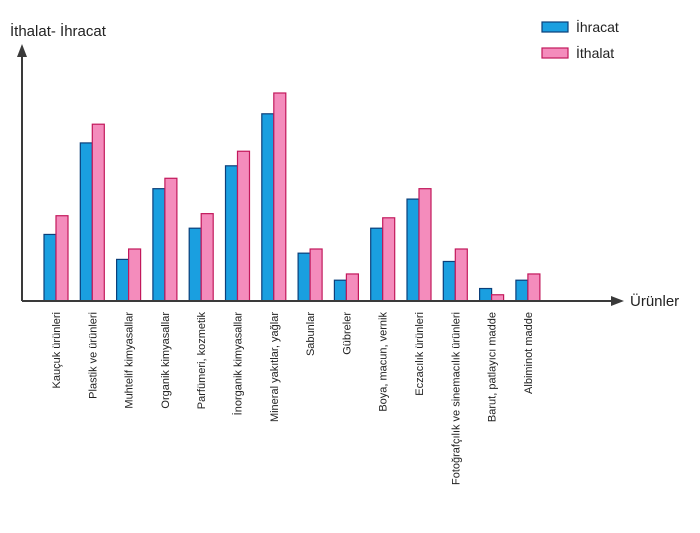 This screenshot has width=700, height=533. Describe the element at coordinates (529, 353) in the screenshot. I see `x-tick-label-14: Albiminot madde` at that location.